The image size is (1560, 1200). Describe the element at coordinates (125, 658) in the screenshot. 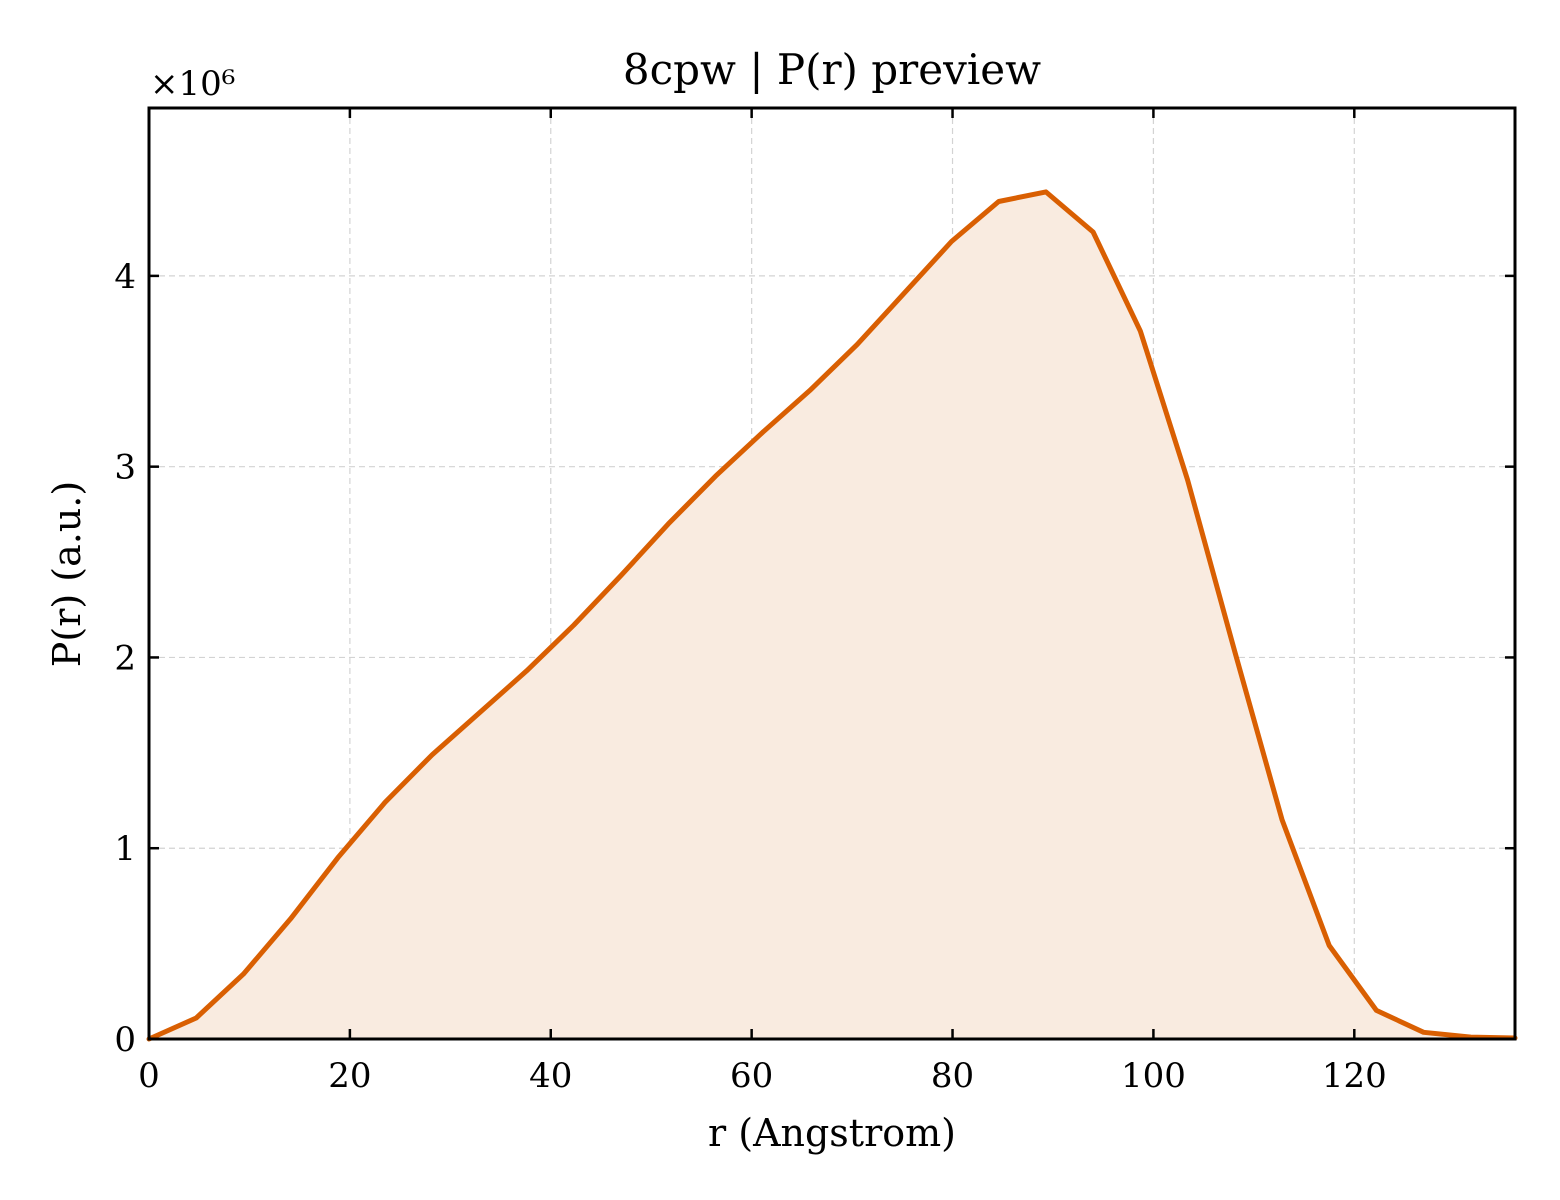

I see `y-tick-label: 2` at that location.